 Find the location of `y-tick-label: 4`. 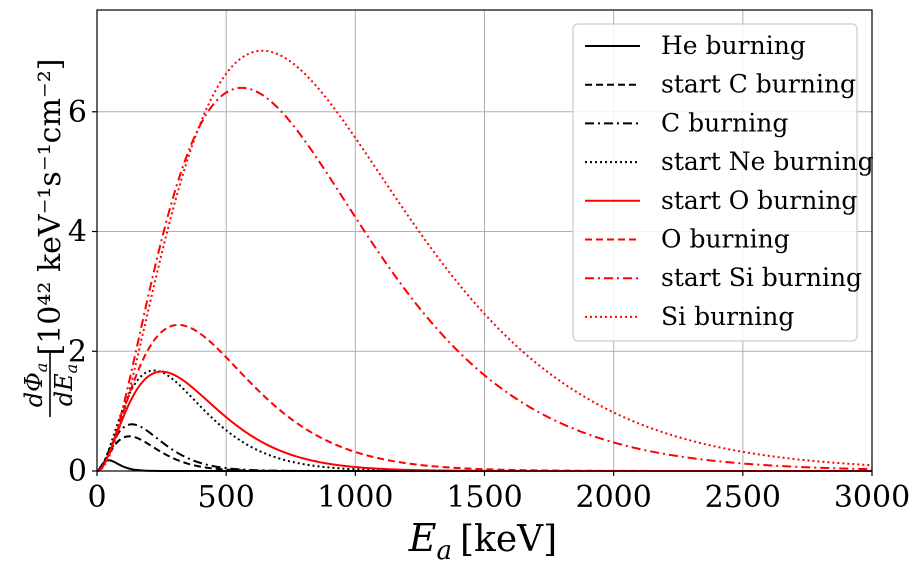

y-tick-label: 4 is located at coordinates (77, 232).